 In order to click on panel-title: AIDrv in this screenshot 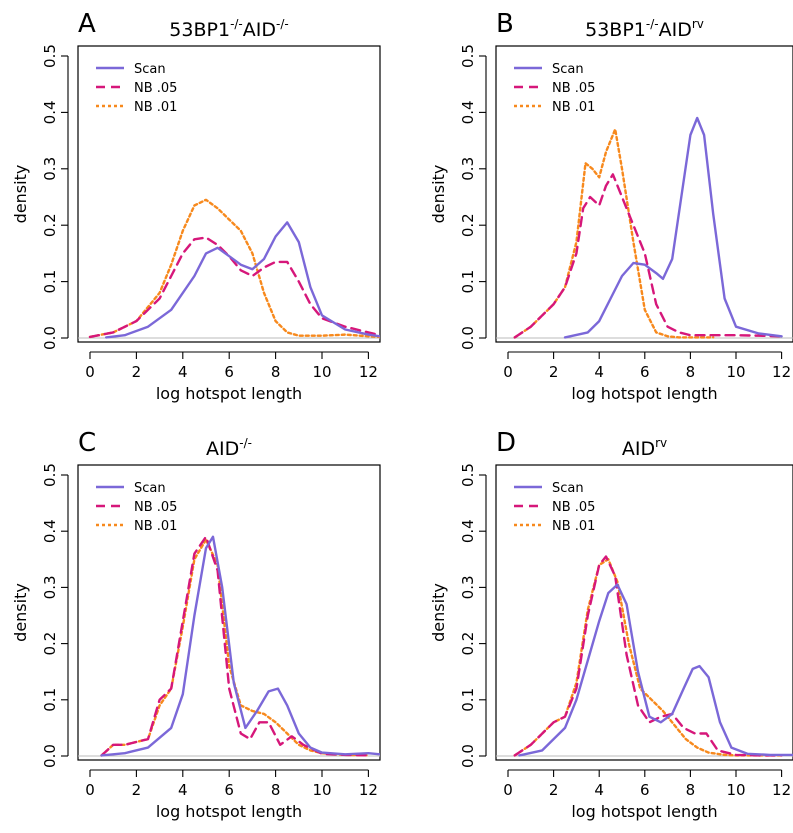, I will do `click(644, 448)`.